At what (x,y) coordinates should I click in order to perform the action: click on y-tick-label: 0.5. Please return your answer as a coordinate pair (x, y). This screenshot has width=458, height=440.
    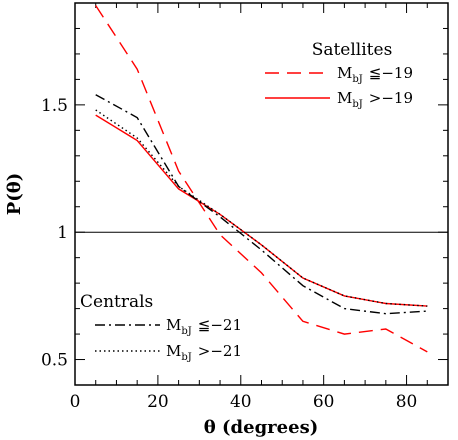
    Looking at the image, I should click on (54, 361).